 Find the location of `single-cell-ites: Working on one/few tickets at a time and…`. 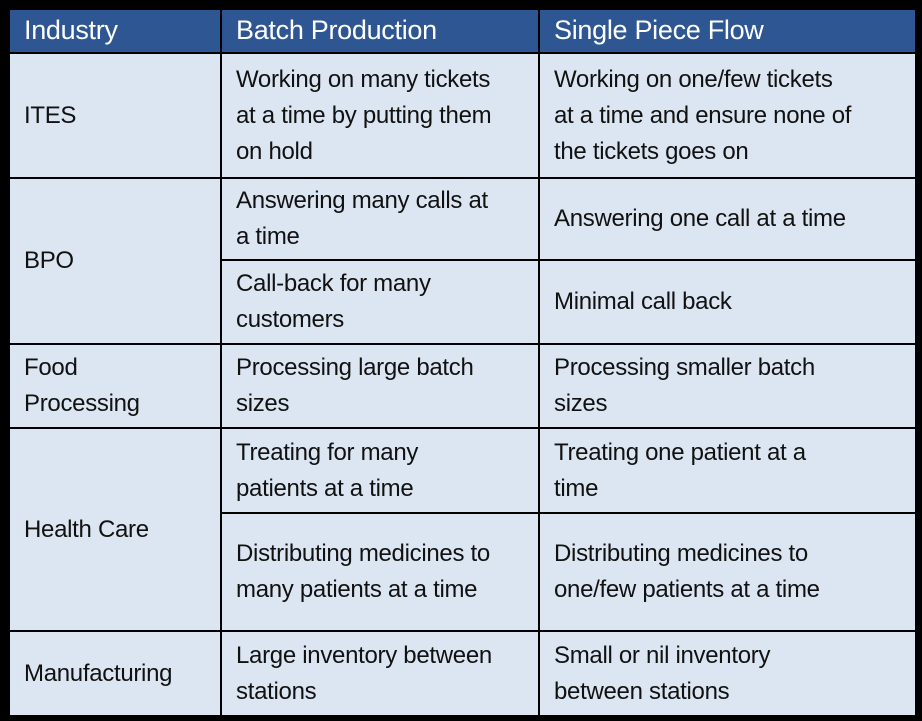

single-cell-ites: Working on one/few tickets at a time and… is located at coordinates (727, 115).